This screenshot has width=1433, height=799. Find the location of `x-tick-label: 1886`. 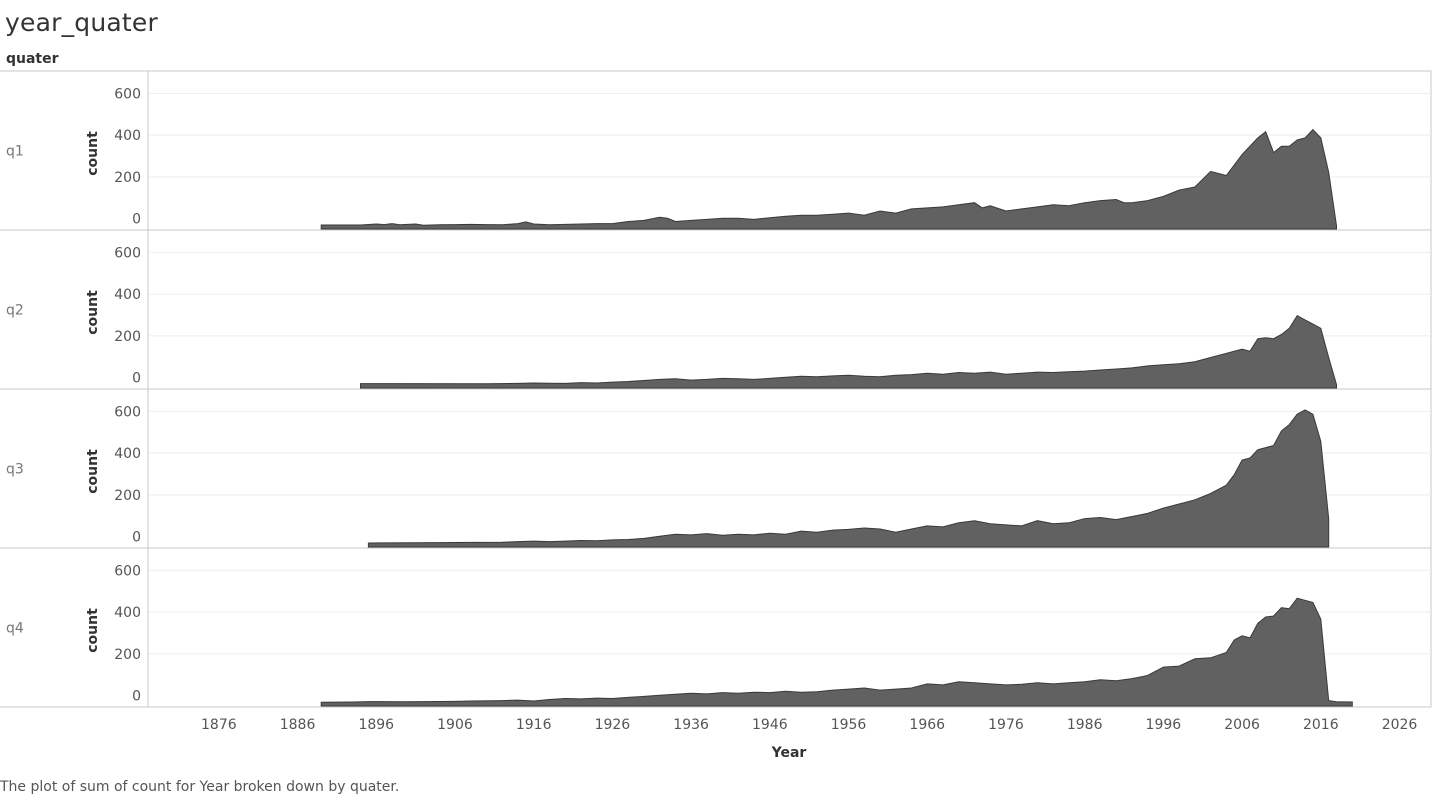

x-tick-label: 1886 is located at coordinates (298, 725).